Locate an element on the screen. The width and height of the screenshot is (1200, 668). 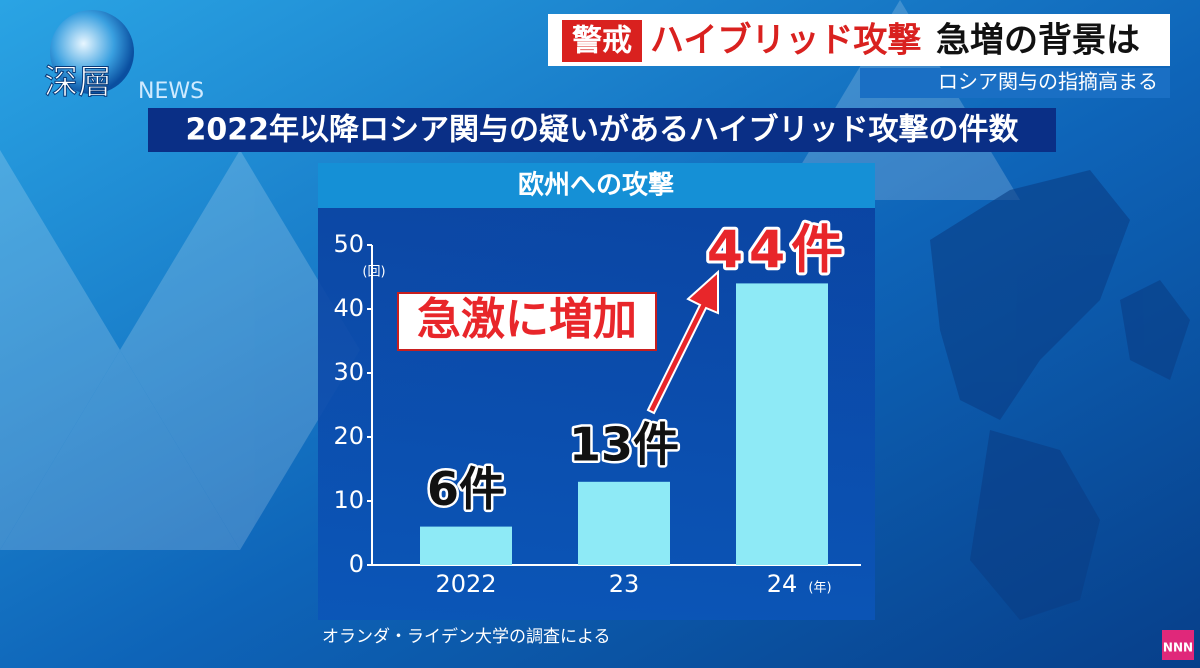
annotation-arrow is located at coordinates (682, 342).